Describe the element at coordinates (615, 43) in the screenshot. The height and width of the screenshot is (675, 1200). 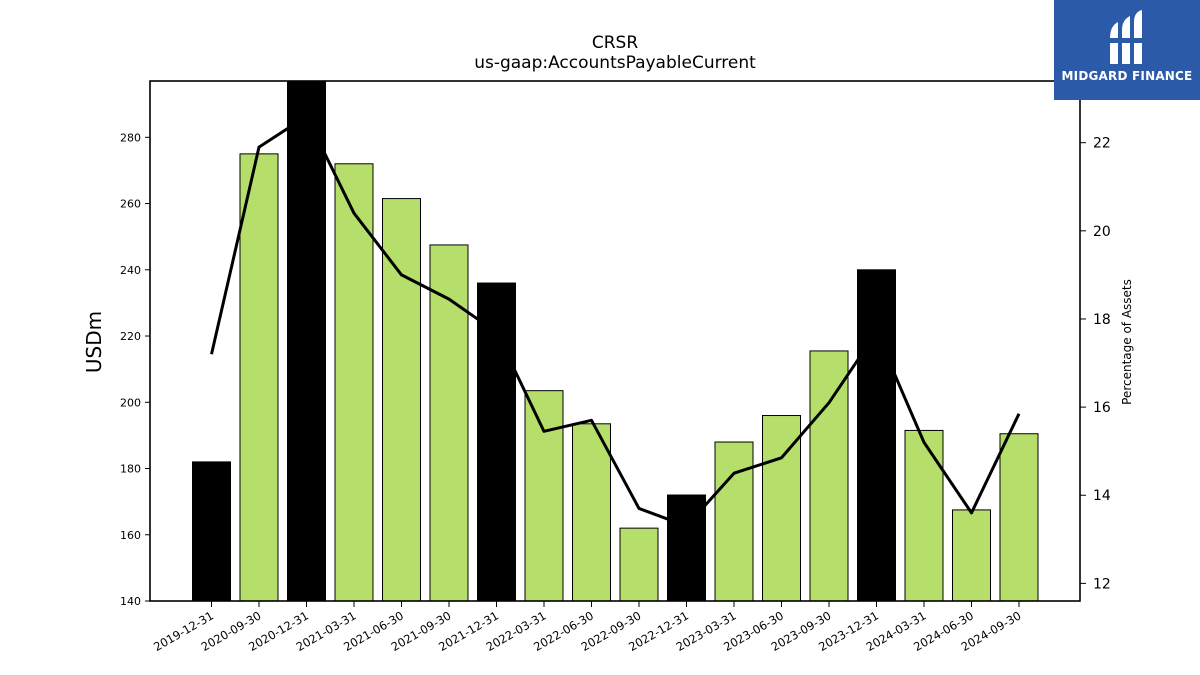
I see `chart-title: CRSR` at that location.